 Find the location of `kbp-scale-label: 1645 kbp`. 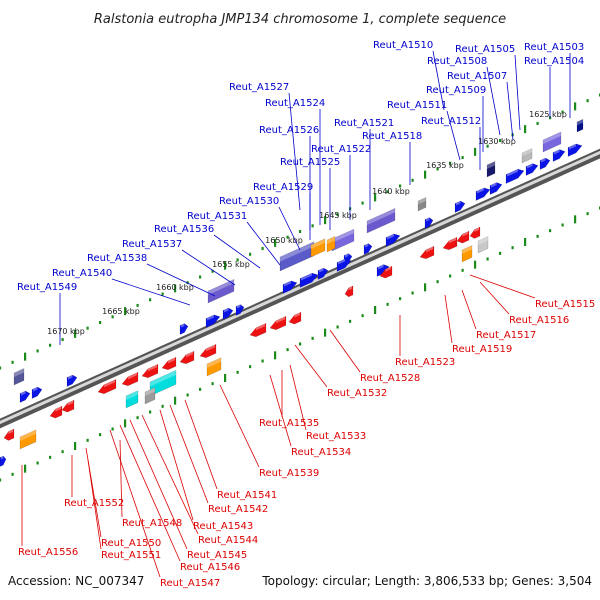

kbp-scale-label: 1645 kbp is located at coordinates (338, 215).